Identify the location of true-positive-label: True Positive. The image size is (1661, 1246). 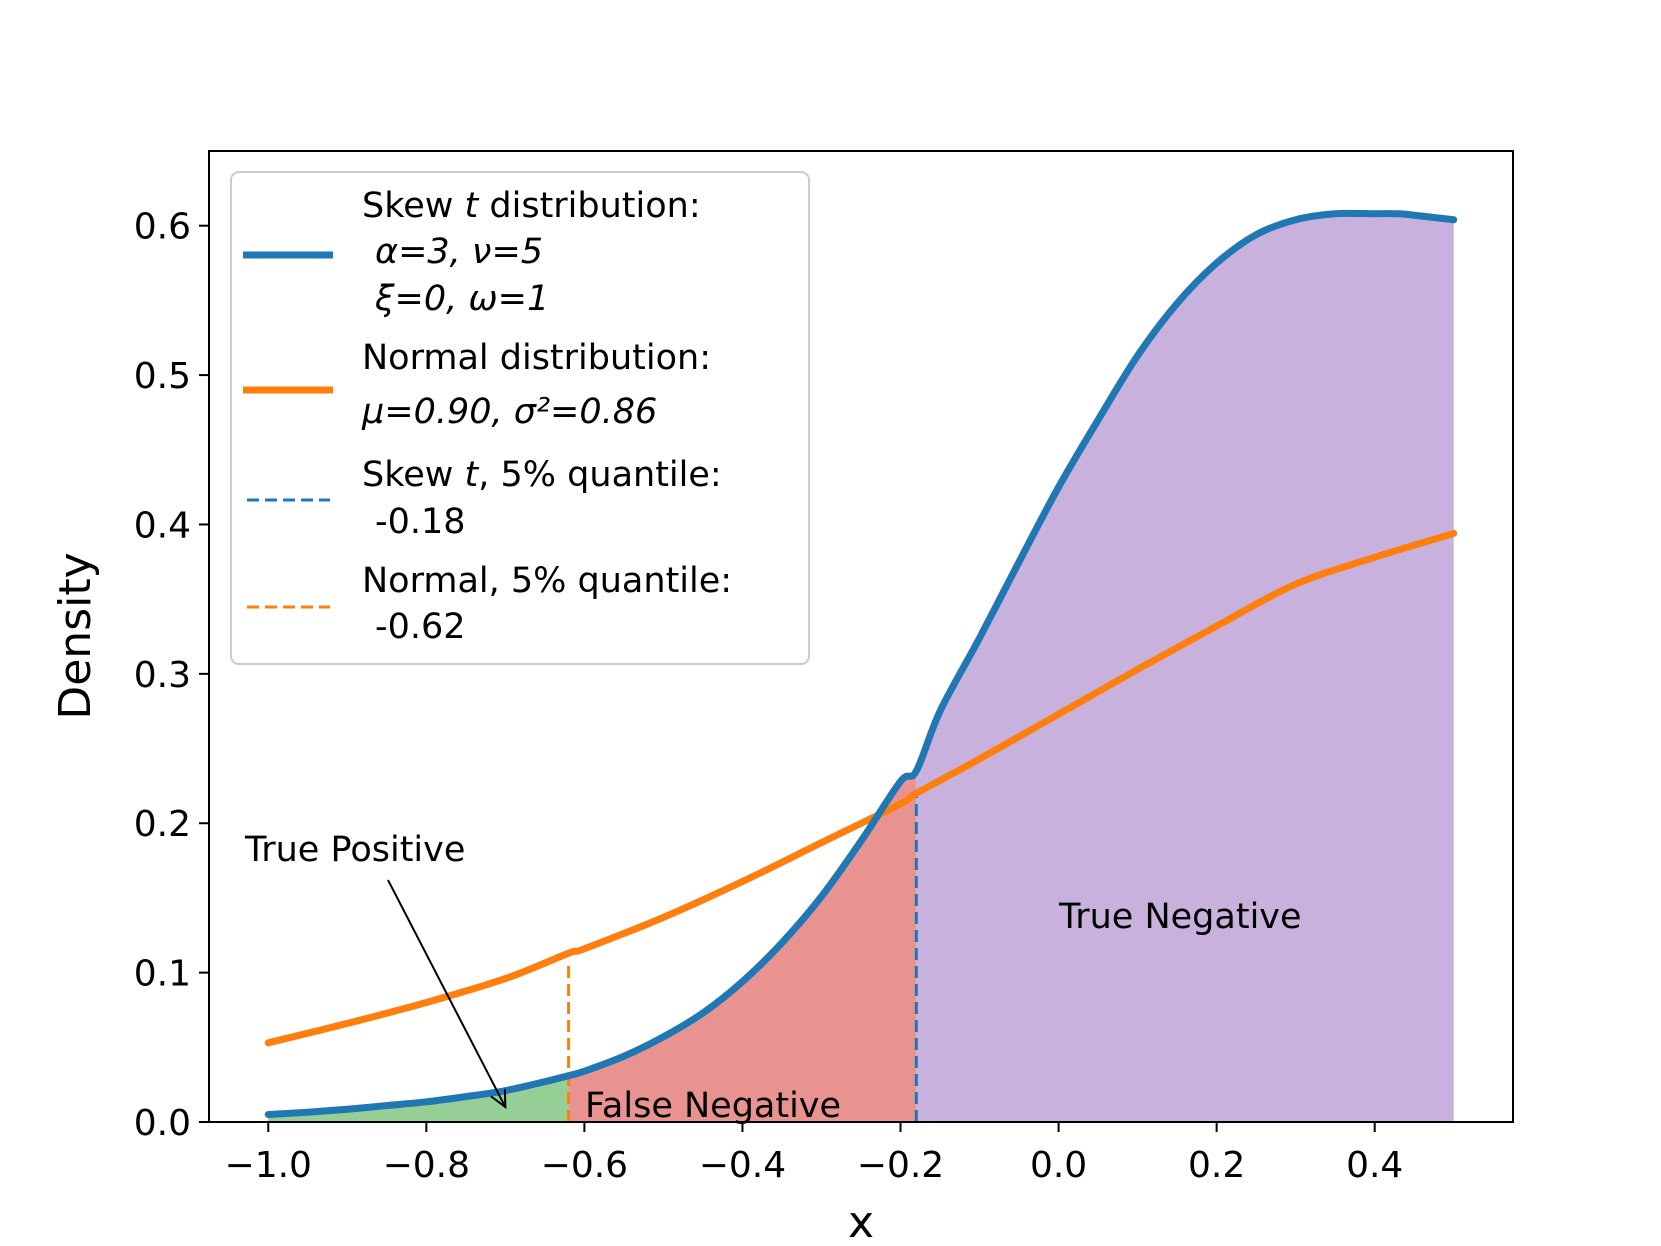
(354, 850).